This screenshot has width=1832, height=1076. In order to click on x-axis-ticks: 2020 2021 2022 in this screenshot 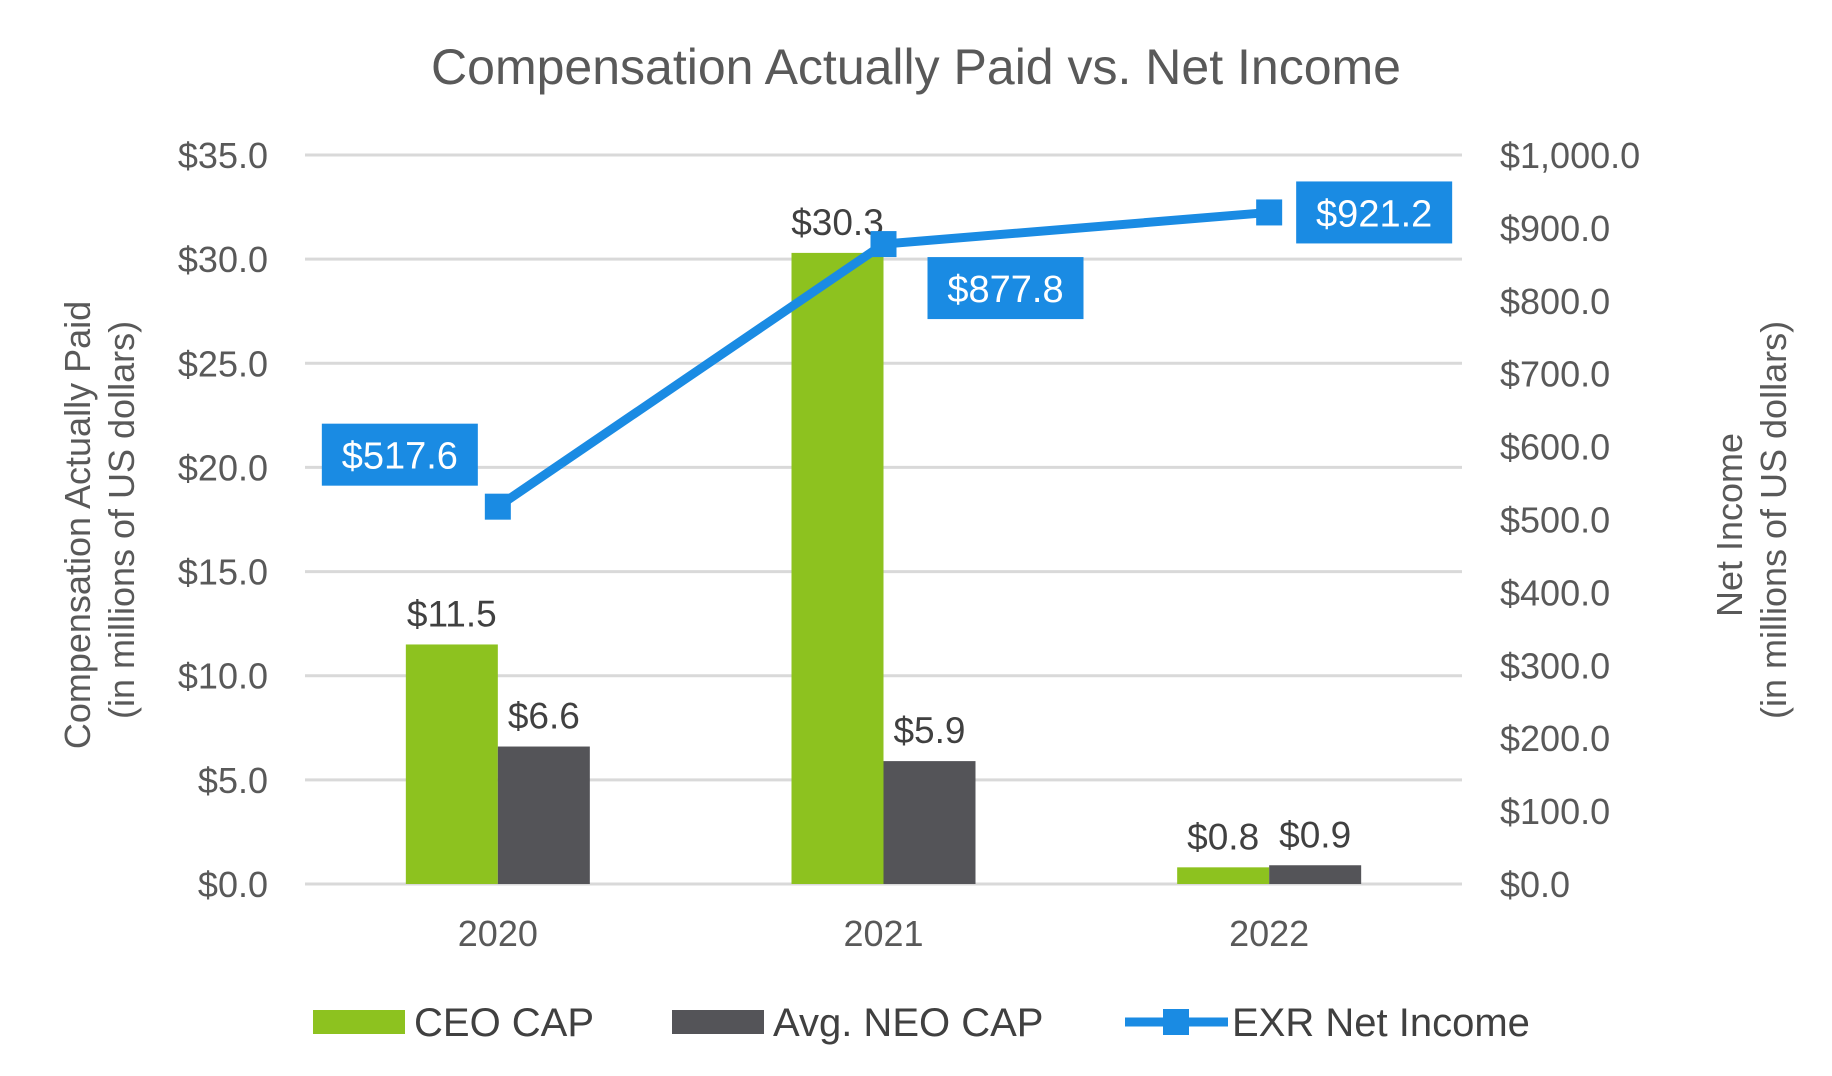, I will do `click(883, 933)`.